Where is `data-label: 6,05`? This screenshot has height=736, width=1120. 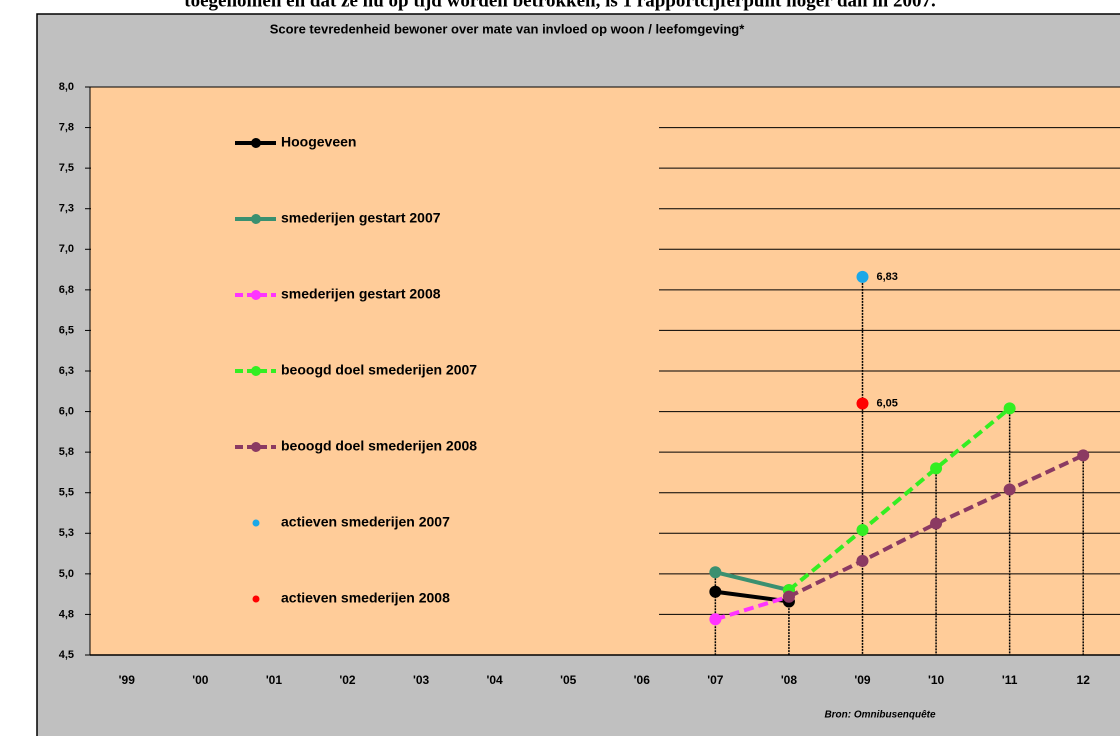
data-label: 6,05 is located at coordinates (887, 403).